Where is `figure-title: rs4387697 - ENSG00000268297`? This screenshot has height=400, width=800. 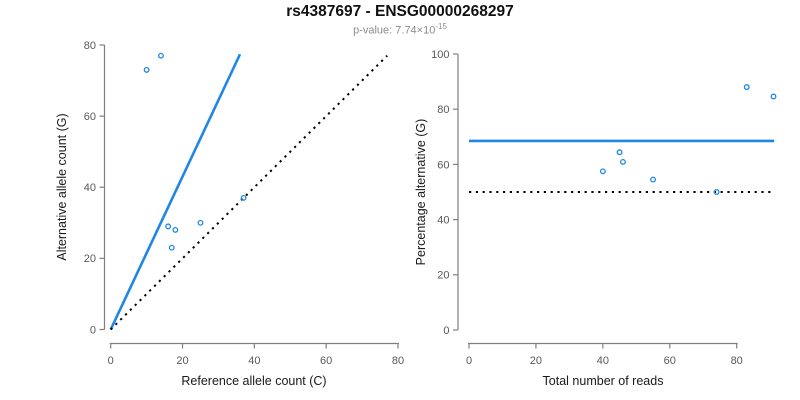 figure-title: rs4387697 - ENSG00000268297 is located at coordinates (400, 11).